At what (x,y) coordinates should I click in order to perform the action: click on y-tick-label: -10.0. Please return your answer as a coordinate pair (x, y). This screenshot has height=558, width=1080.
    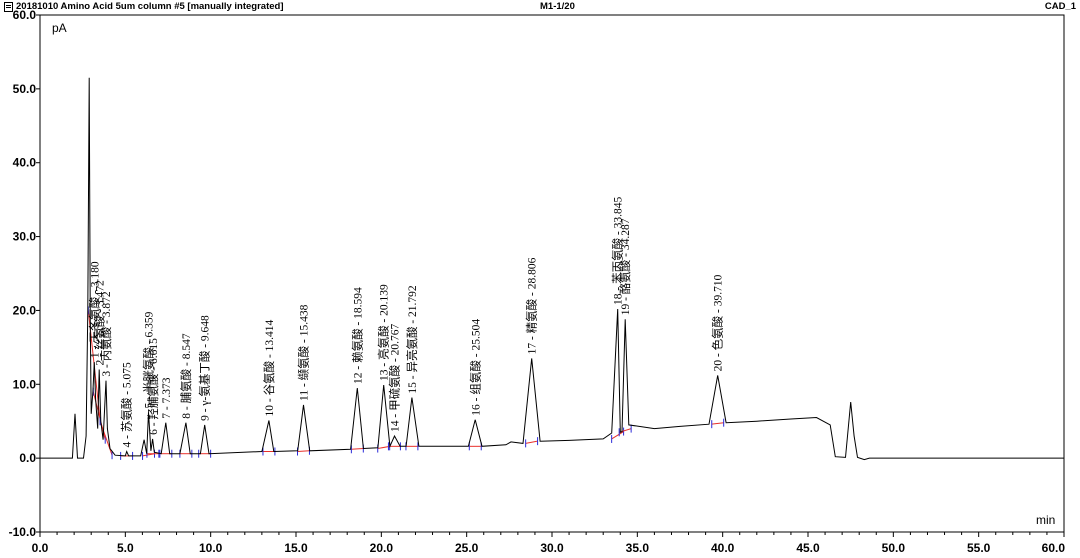
    Looking at the image, I should click on (23, 532).